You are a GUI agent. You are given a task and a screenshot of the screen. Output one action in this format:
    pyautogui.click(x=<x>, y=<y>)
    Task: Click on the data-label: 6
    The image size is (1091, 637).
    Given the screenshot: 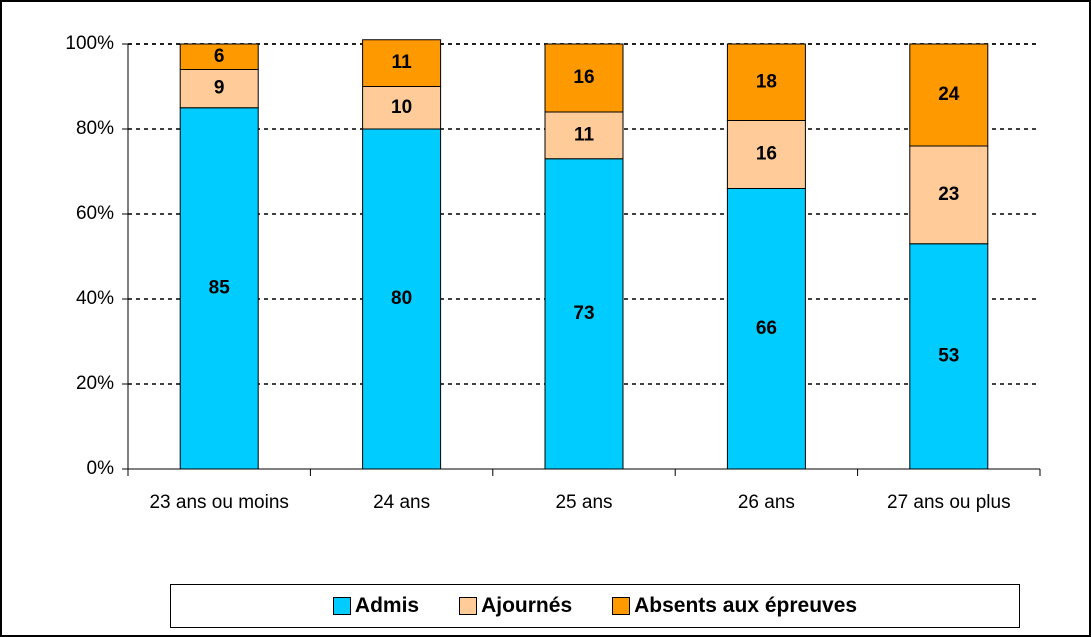 What is the action you would take?
    pyautogui.click(x=219, y=56)
    